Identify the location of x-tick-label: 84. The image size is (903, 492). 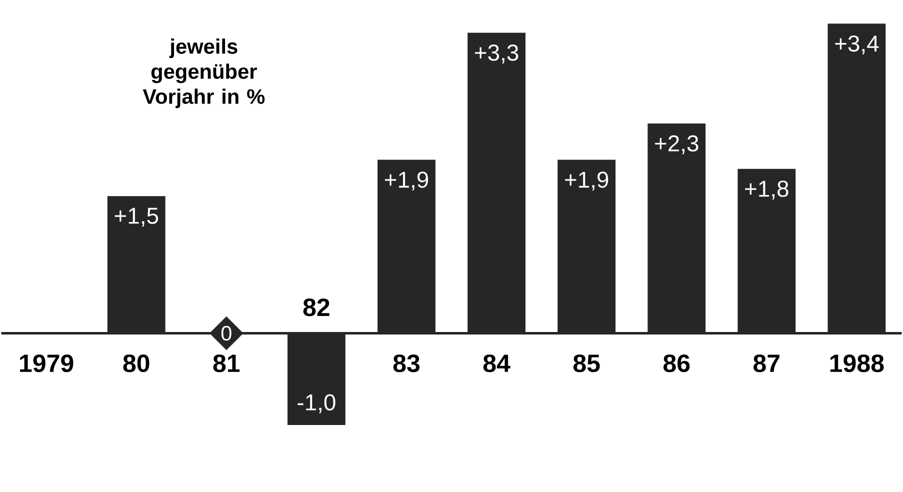
(496, 363).